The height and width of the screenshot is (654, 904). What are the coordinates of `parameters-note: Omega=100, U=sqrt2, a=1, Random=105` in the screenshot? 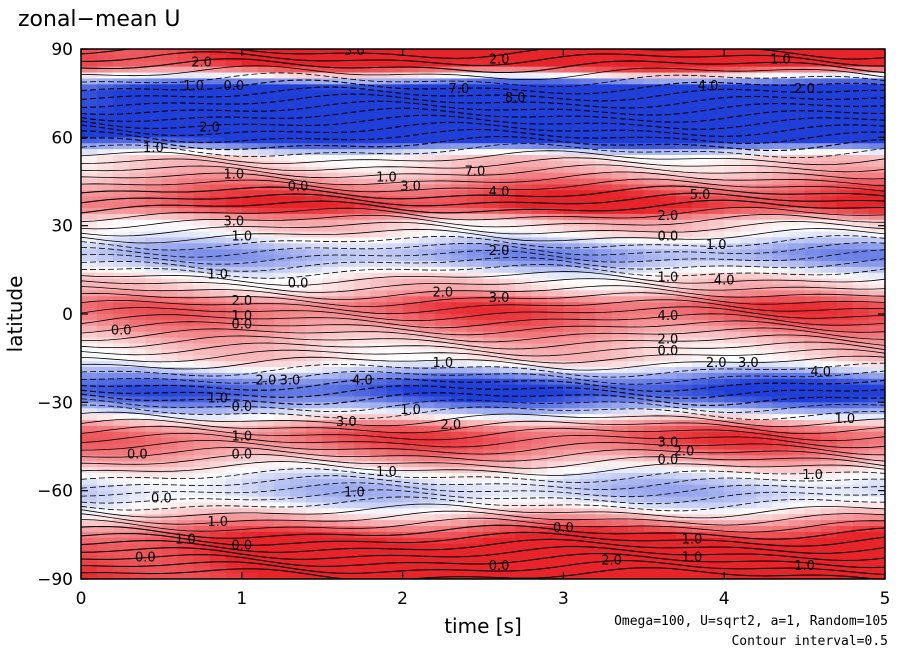 It's located at (751, 621).